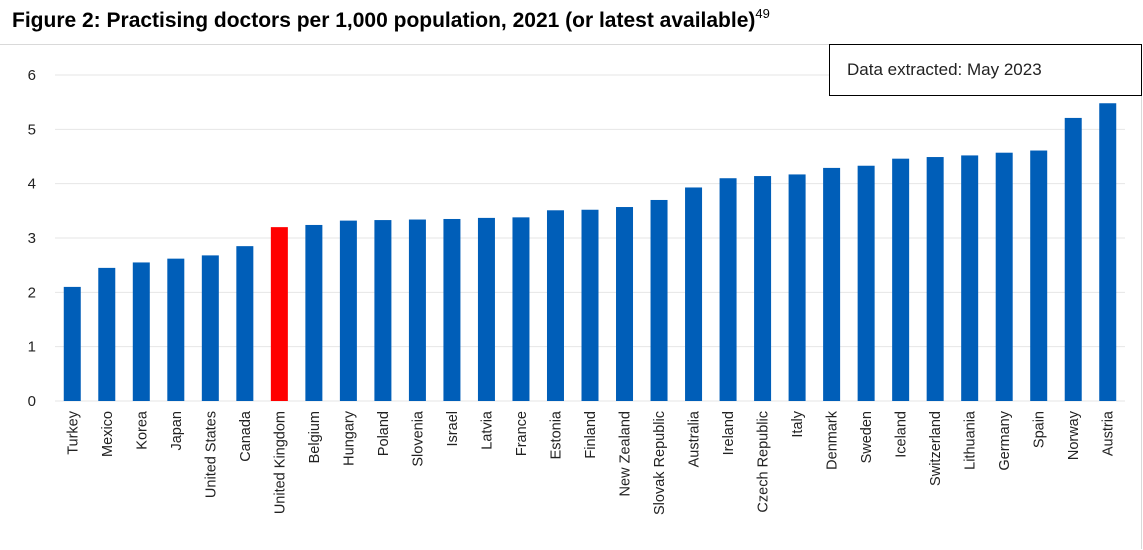 The height and width of the screenshot is (550, 1143). What do you see at coordinates (176, 329) in the screenshot?
I see `bar-japan` at bounding box center [176, 329].